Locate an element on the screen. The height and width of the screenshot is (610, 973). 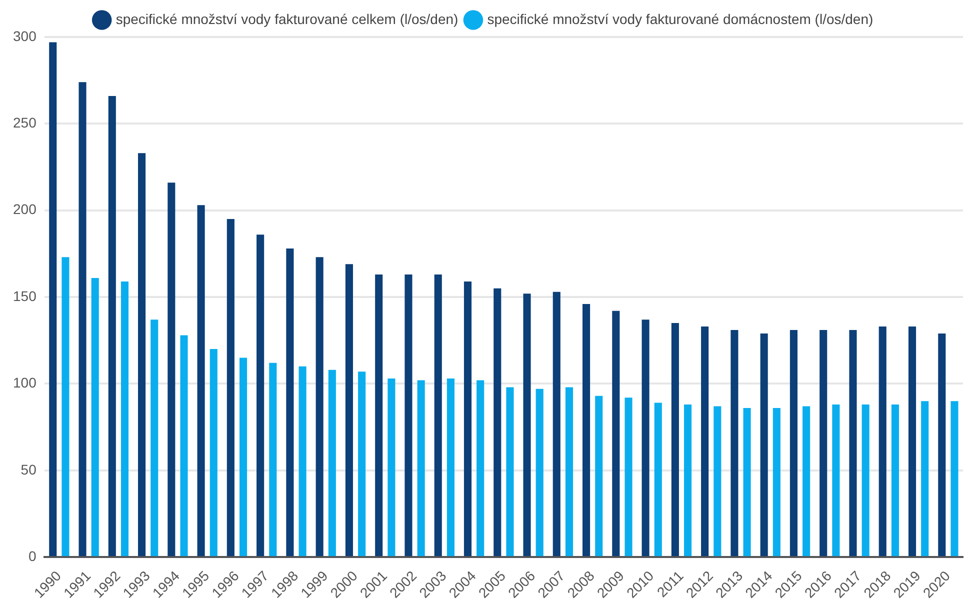
y-tick-label: 150 is located at coordinates (25, 296).